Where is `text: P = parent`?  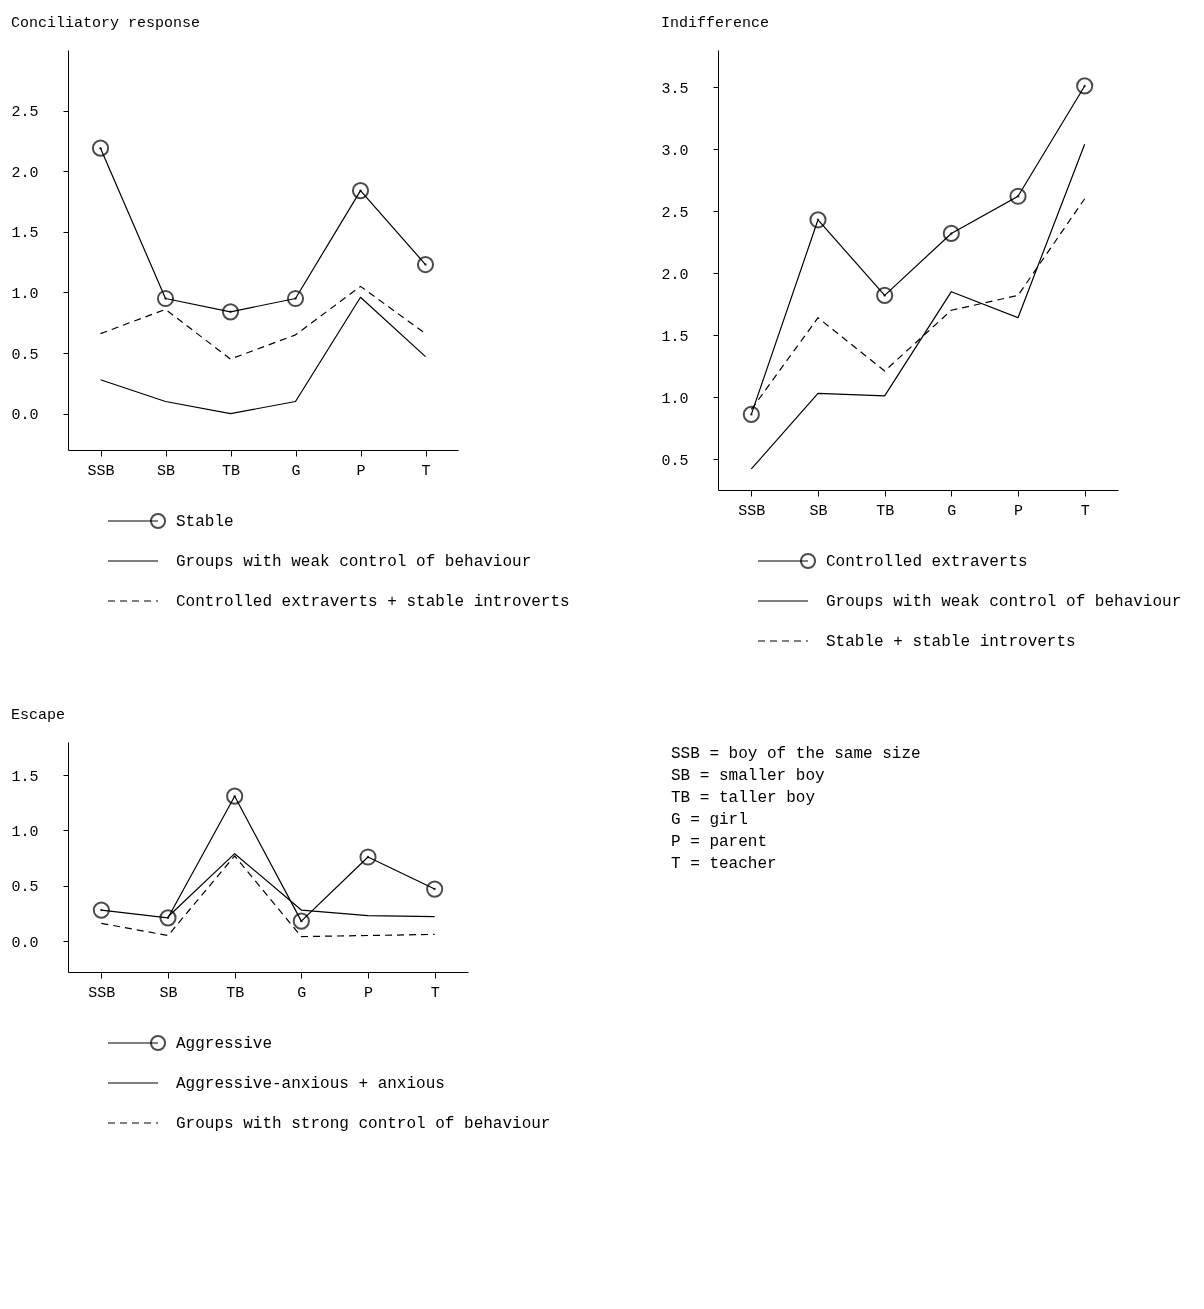 text: P = parent is located at coordinates (719, 842).